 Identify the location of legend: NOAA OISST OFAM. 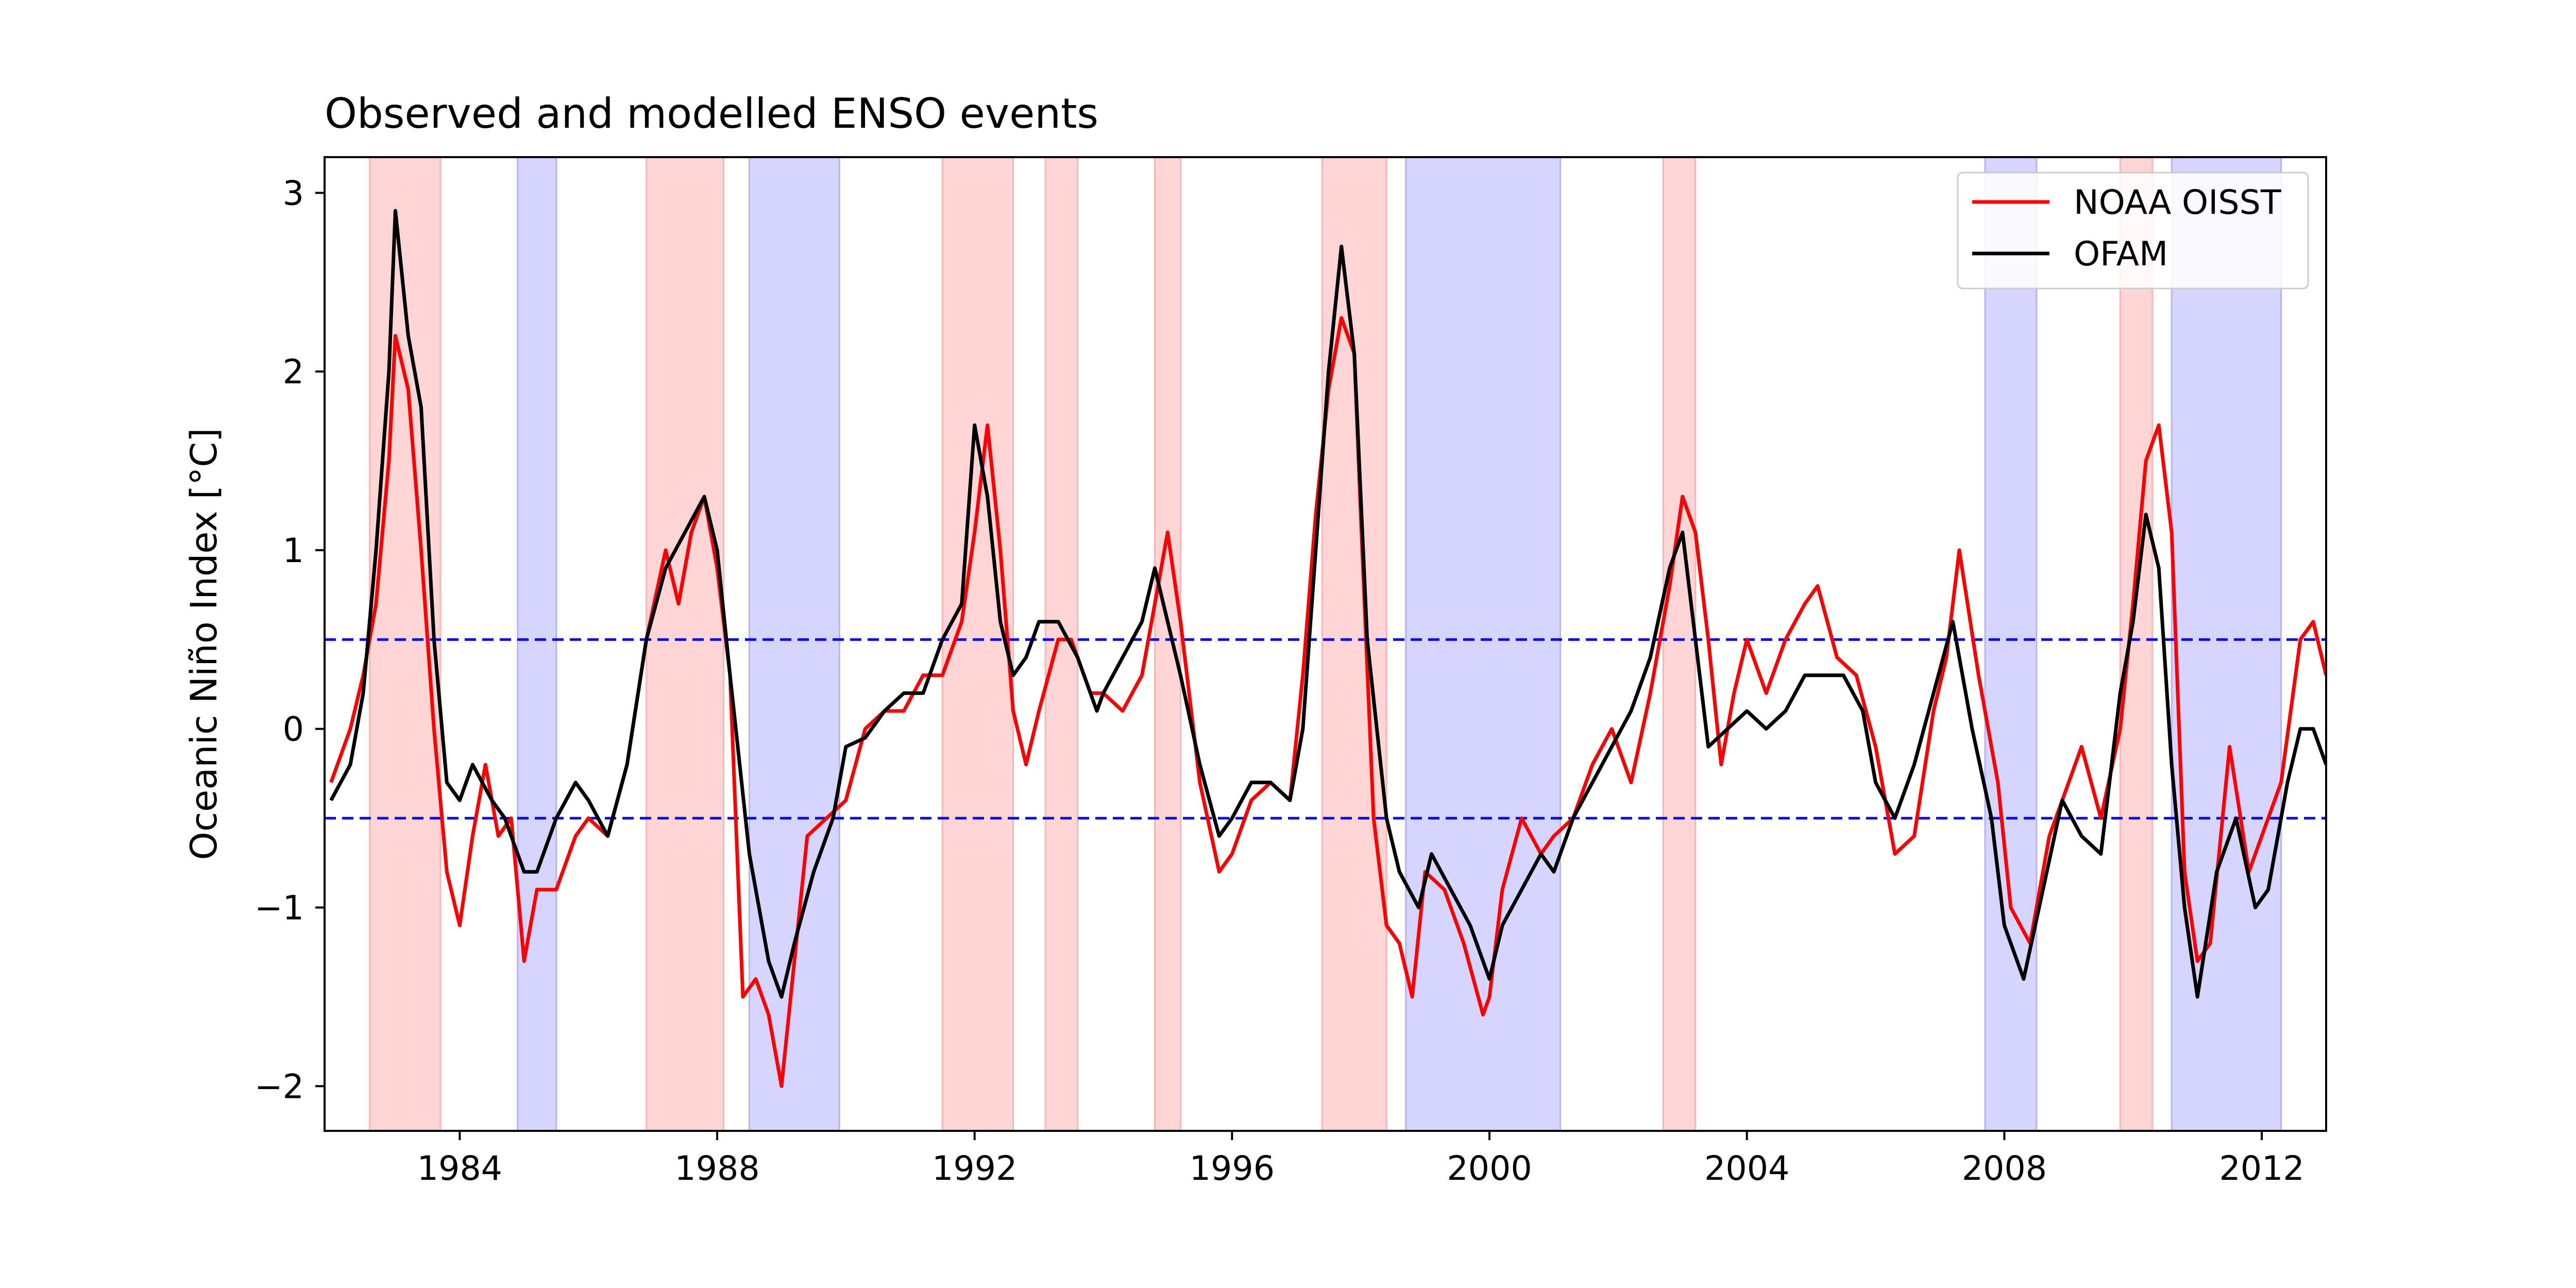
(2133, 231).